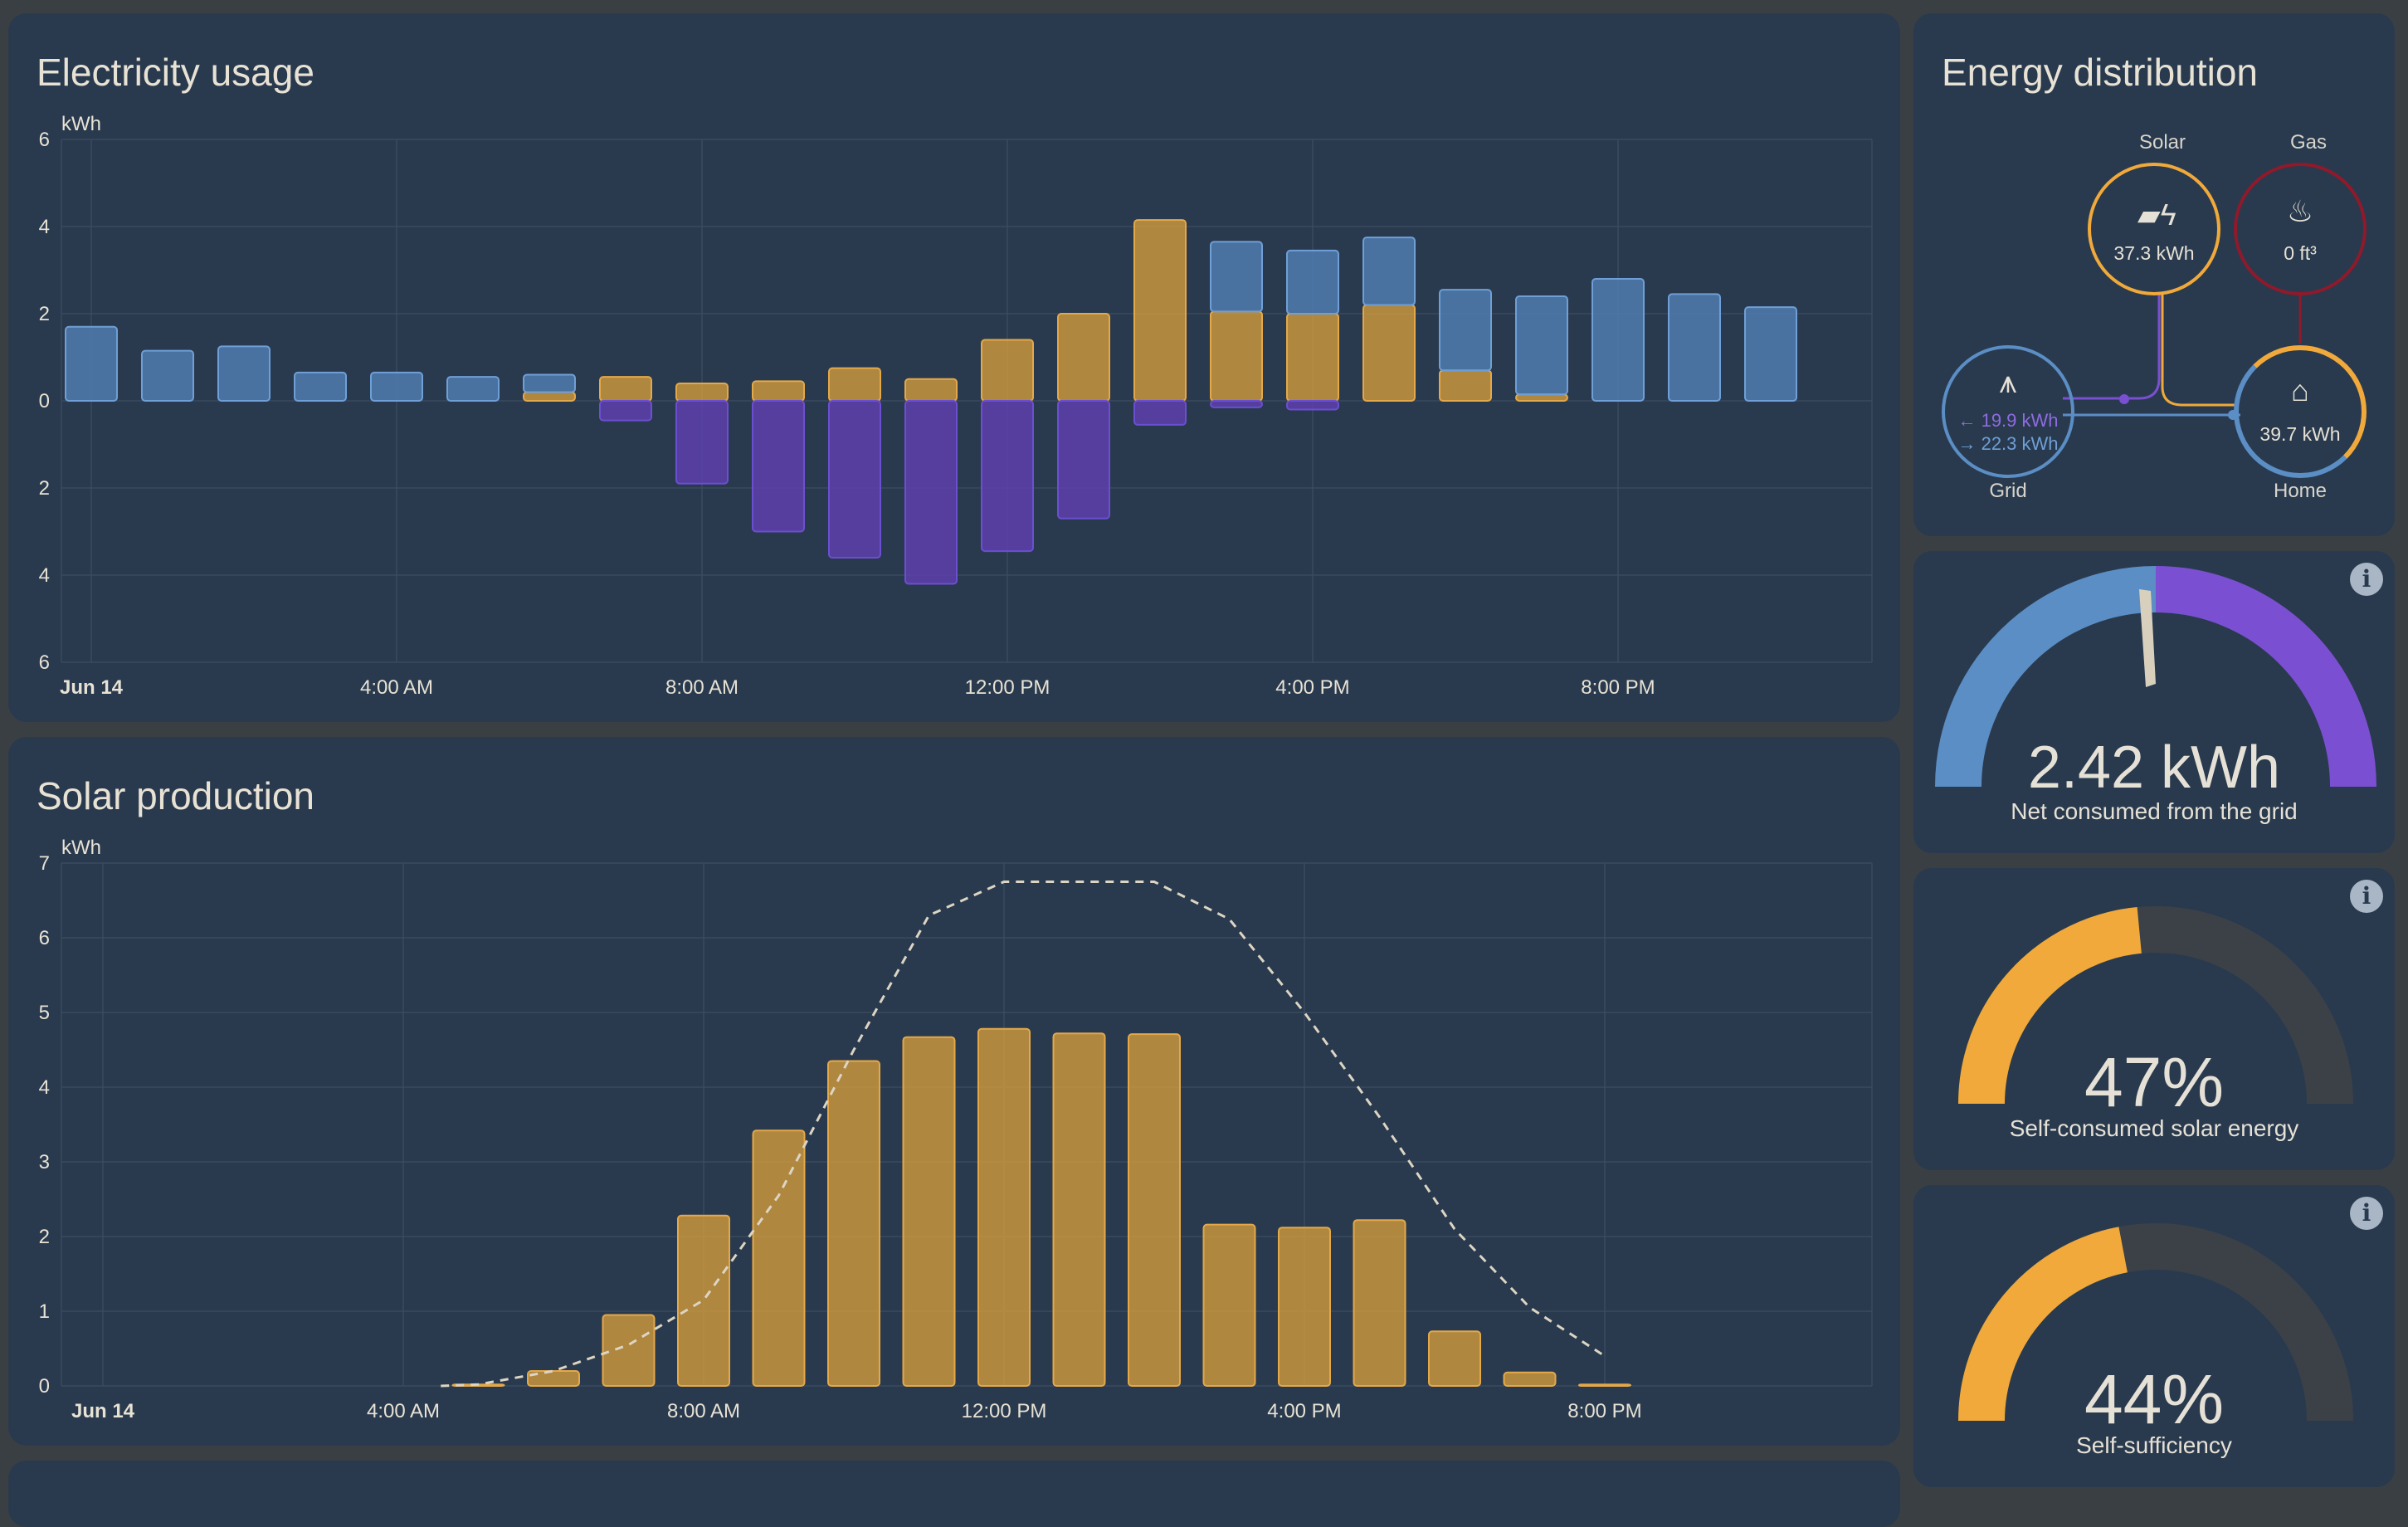 The height and width of the screenshot is (1527, 2408). What do you see at coordinates (2300, 491) in the screenshot?
I see `home-node-label: Home` at bounding box center [2300, 491].